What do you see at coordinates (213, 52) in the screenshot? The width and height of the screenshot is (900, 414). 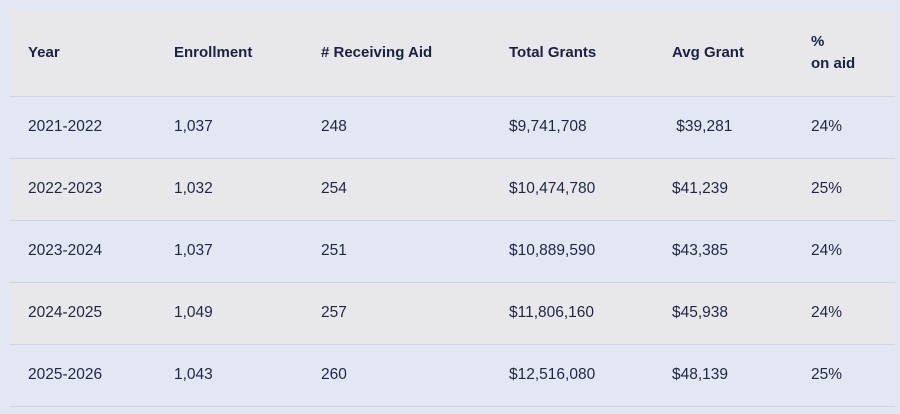 I see `header-enrollment: Enrollment` at bounding box center [213, 52].